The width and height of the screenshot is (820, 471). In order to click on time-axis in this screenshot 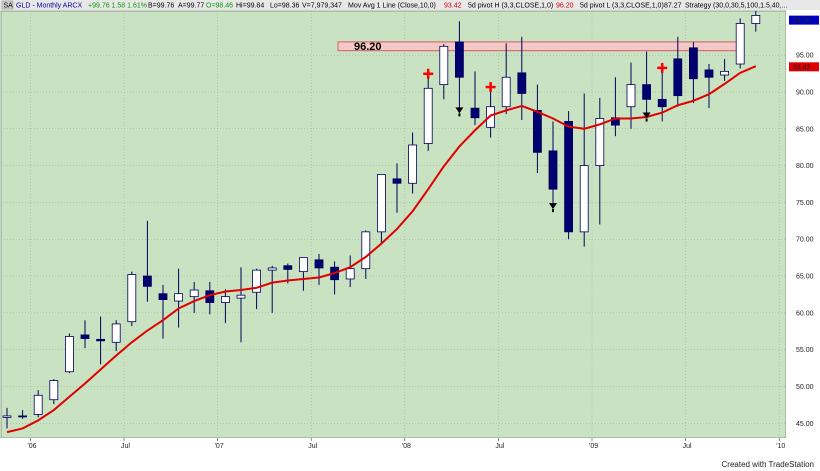, I will do `click(393, 444)`.